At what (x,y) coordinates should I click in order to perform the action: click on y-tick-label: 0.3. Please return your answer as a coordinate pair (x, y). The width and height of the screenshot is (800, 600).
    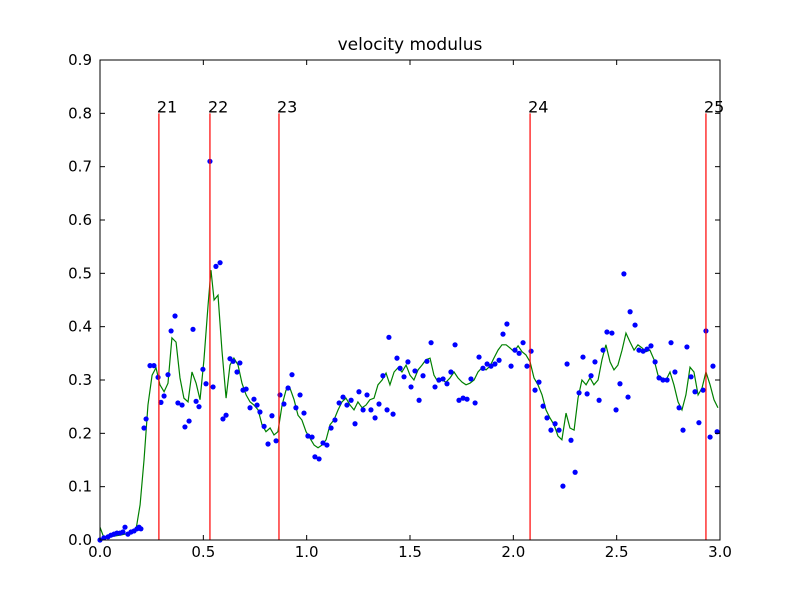
    Looking at the image, I should click on (80, 380).